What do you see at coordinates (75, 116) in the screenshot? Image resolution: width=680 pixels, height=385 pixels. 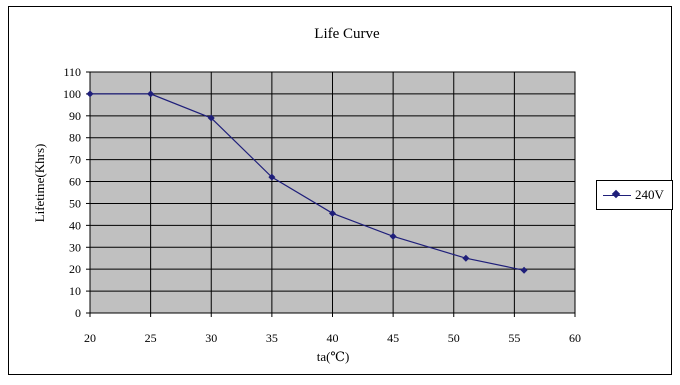 I see `y-tick-label: 90` at bounding box center [75, 116].